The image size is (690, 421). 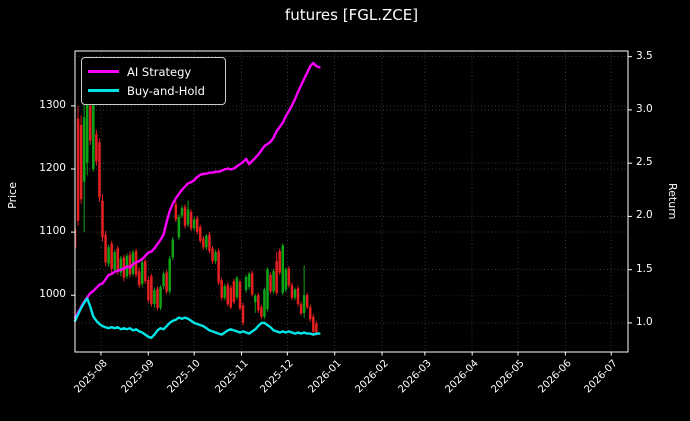 What do you see at coordinates (644, 215) in the screenshot?
I see `y-tick-label: 2.0` at bounding box center [644, 215].